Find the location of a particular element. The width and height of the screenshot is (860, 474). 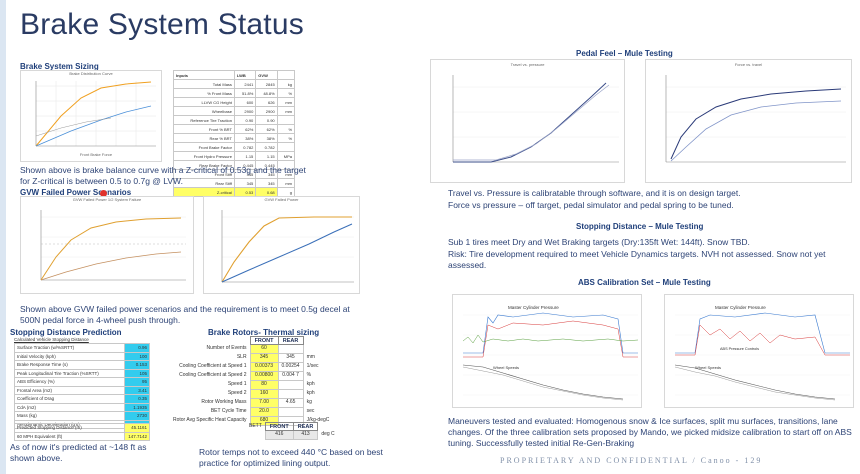

pedal-chart-1-title: Travel vs. pressure is located at coordinates (527, 64).